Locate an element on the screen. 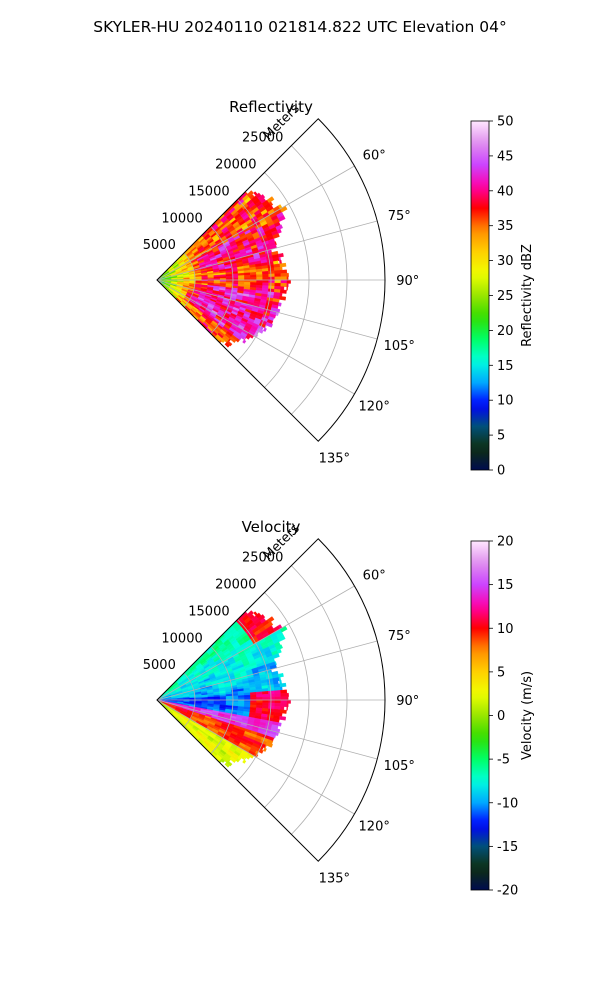 The height and width of the screenshot is (1000, 600). colorbar-tick-label: 40 is located at coordinates (505, 191).